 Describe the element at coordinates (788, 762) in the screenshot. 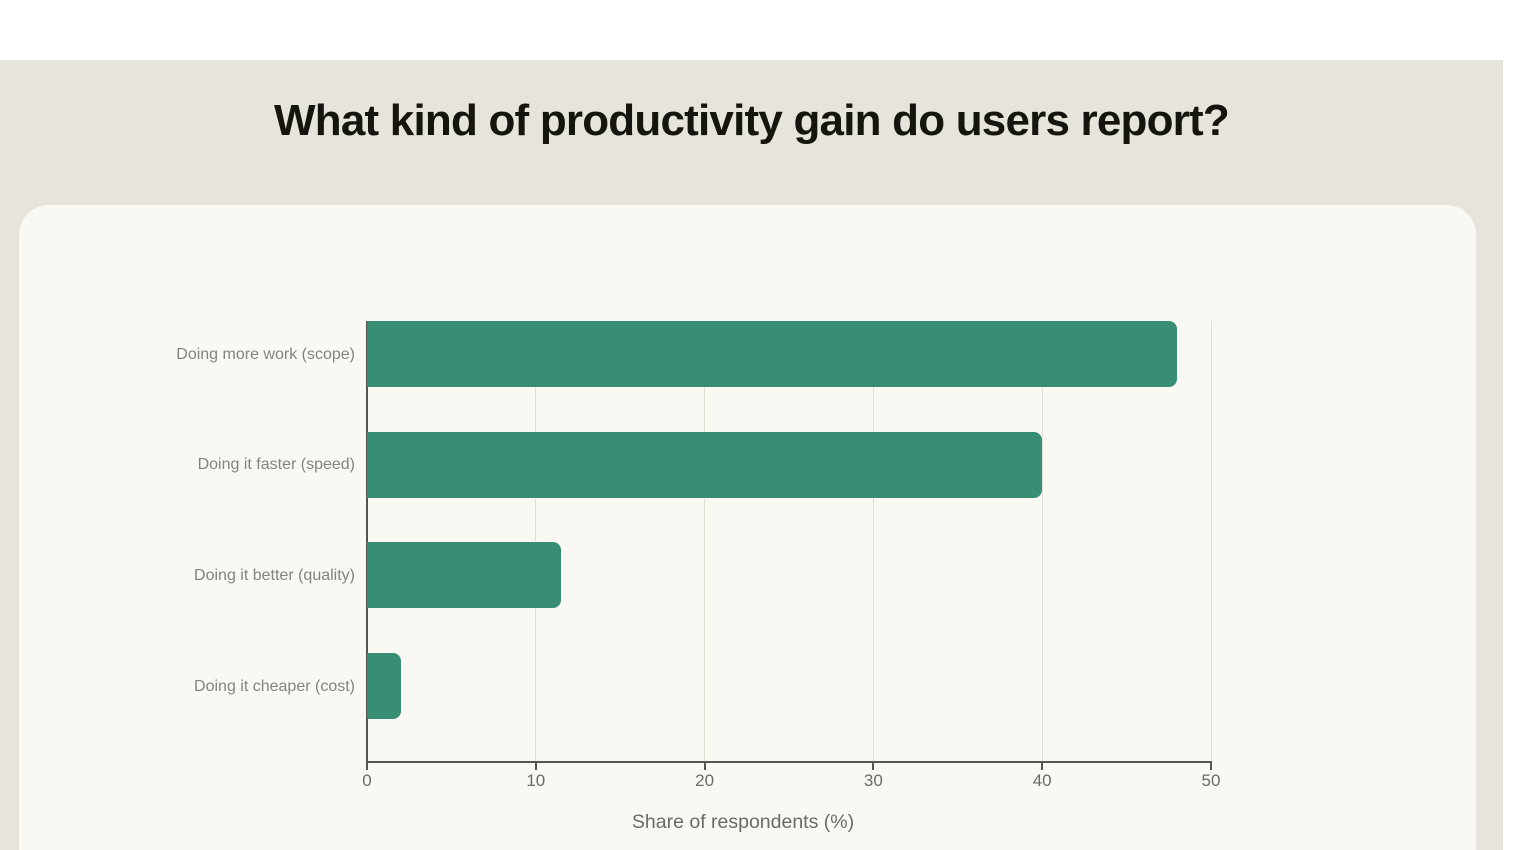

I see `x-axis-line` at that location.